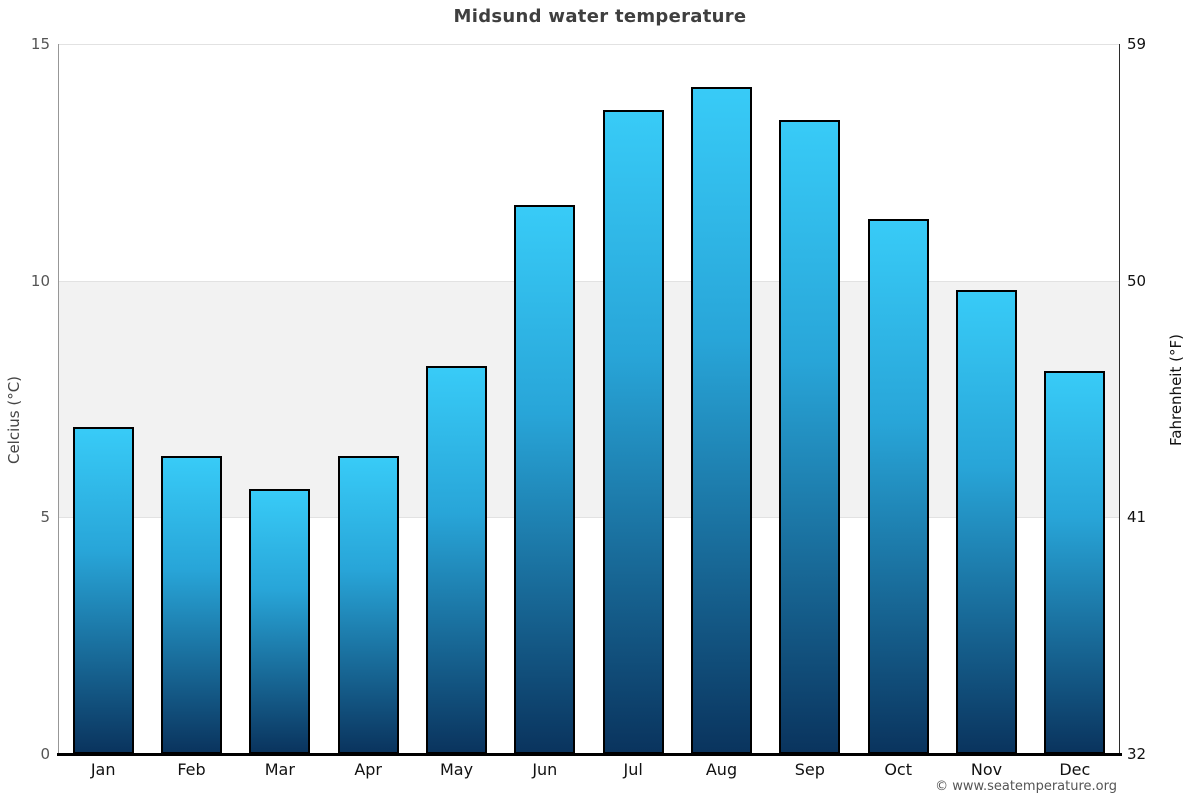  Describe the element at coordinates (1137, 517) in the screenshot. I see `y-tick-fahrenheit-41: 41` at that location.